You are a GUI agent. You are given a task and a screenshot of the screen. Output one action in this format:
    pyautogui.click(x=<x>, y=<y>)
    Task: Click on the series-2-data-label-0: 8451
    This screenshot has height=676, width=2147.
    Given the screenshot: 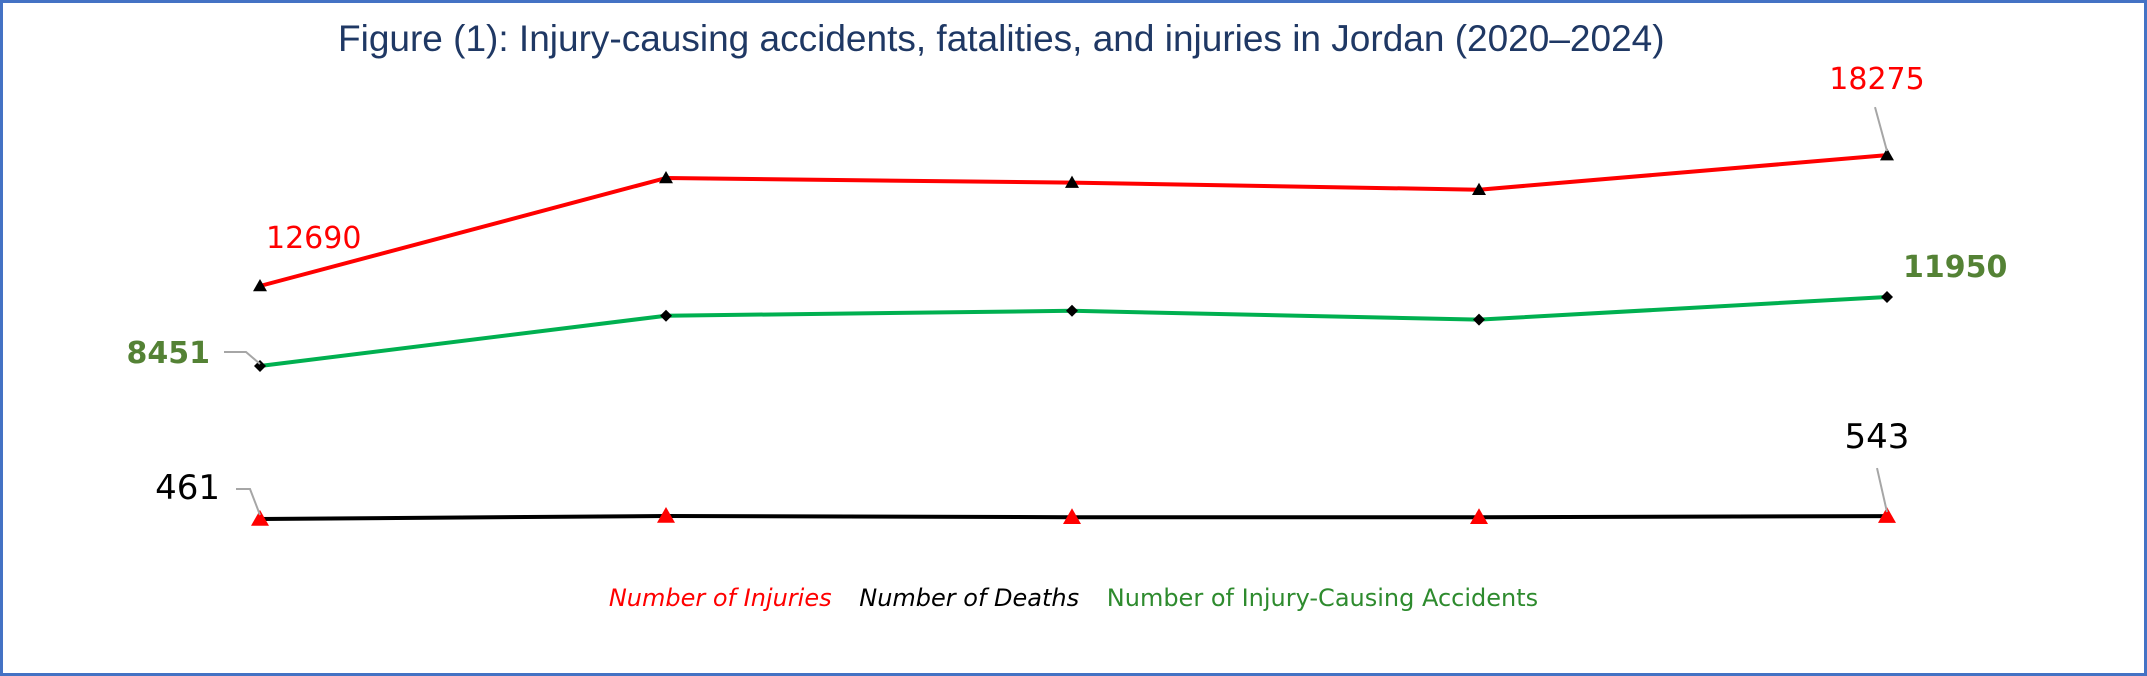 What is the action you would take?
    pyautogui.click(x=169, y=353)
    